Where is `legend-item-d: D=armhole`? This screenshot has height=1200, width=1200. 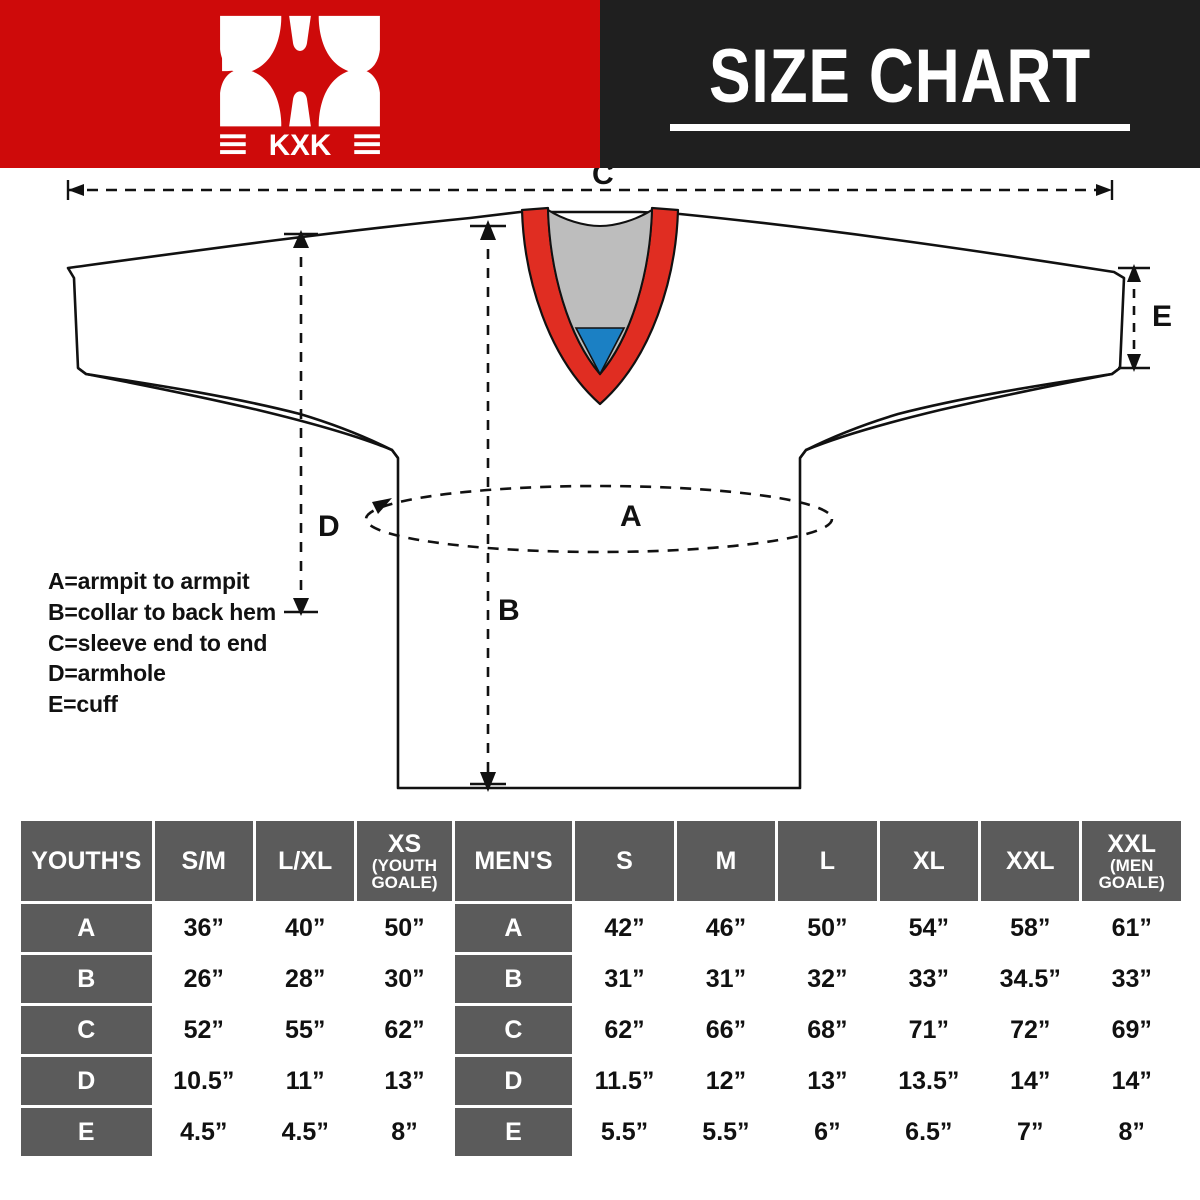 legend-item-d: D=armhole is located at coordinates (107, 673).